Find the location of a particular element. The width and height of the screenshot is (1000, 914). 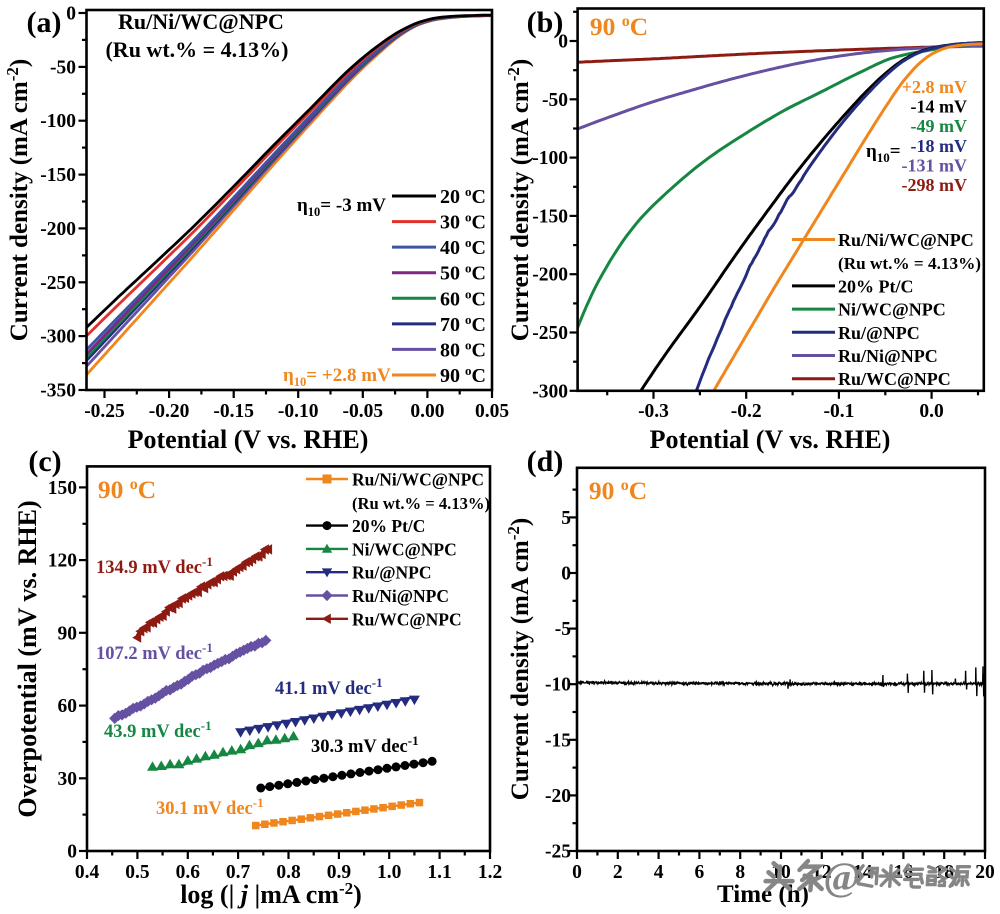

svg-text: 1.0 is located at coordinates (389, 872).